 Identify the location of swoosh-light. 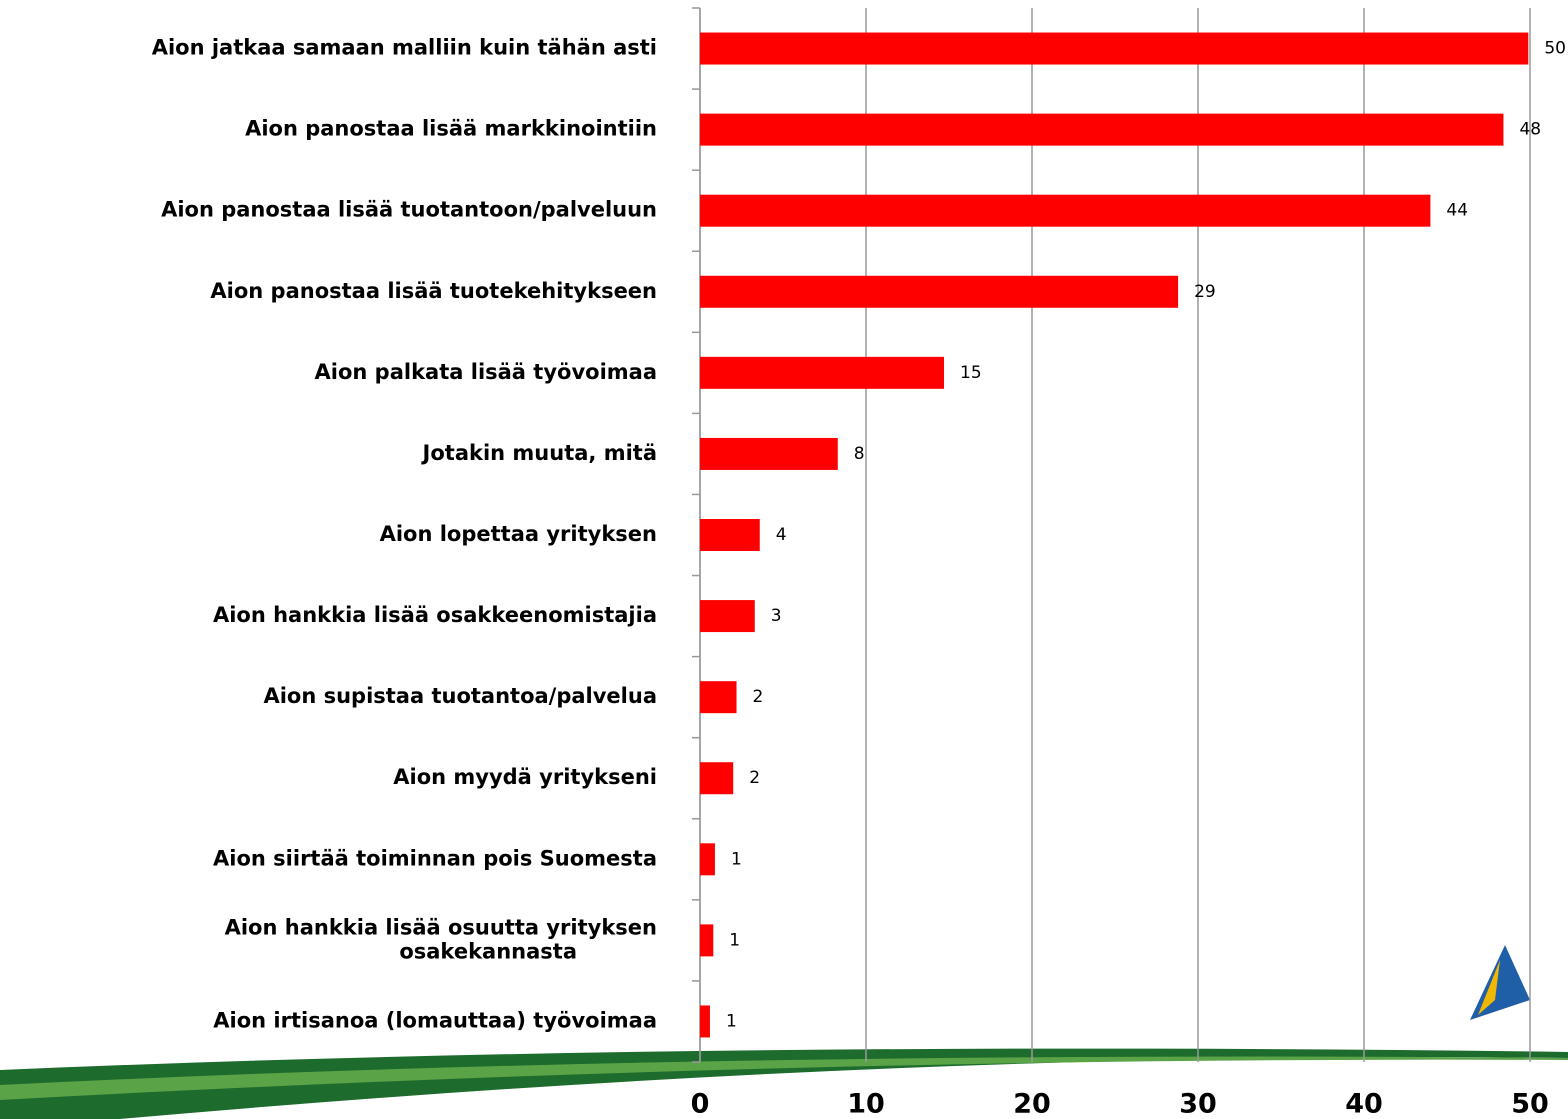
(784, 1078).